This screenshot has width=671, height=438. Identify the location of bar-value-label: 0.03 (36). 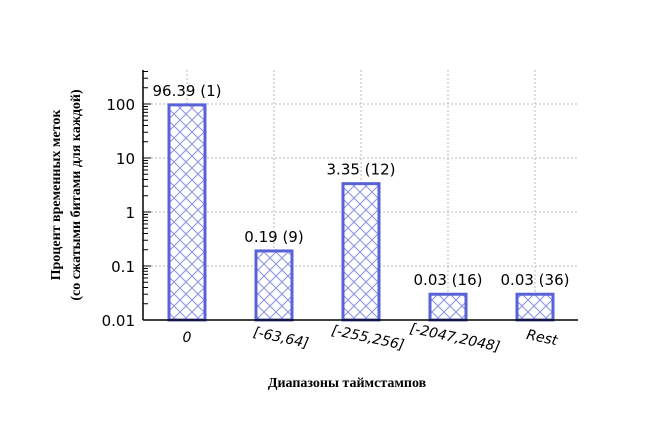
(535, 280).